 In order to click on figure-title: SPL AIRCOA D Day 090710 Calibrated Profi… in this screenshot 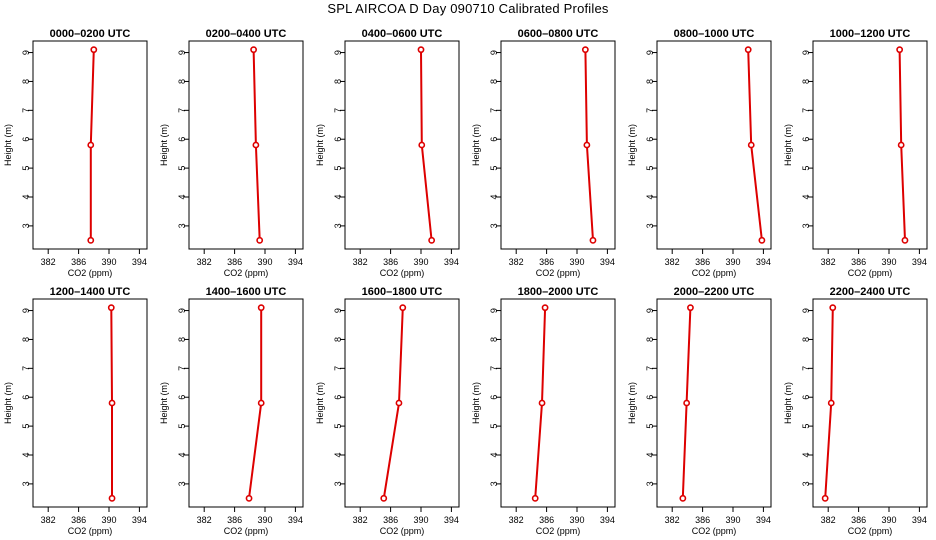, I will do `click(468, 8)`.